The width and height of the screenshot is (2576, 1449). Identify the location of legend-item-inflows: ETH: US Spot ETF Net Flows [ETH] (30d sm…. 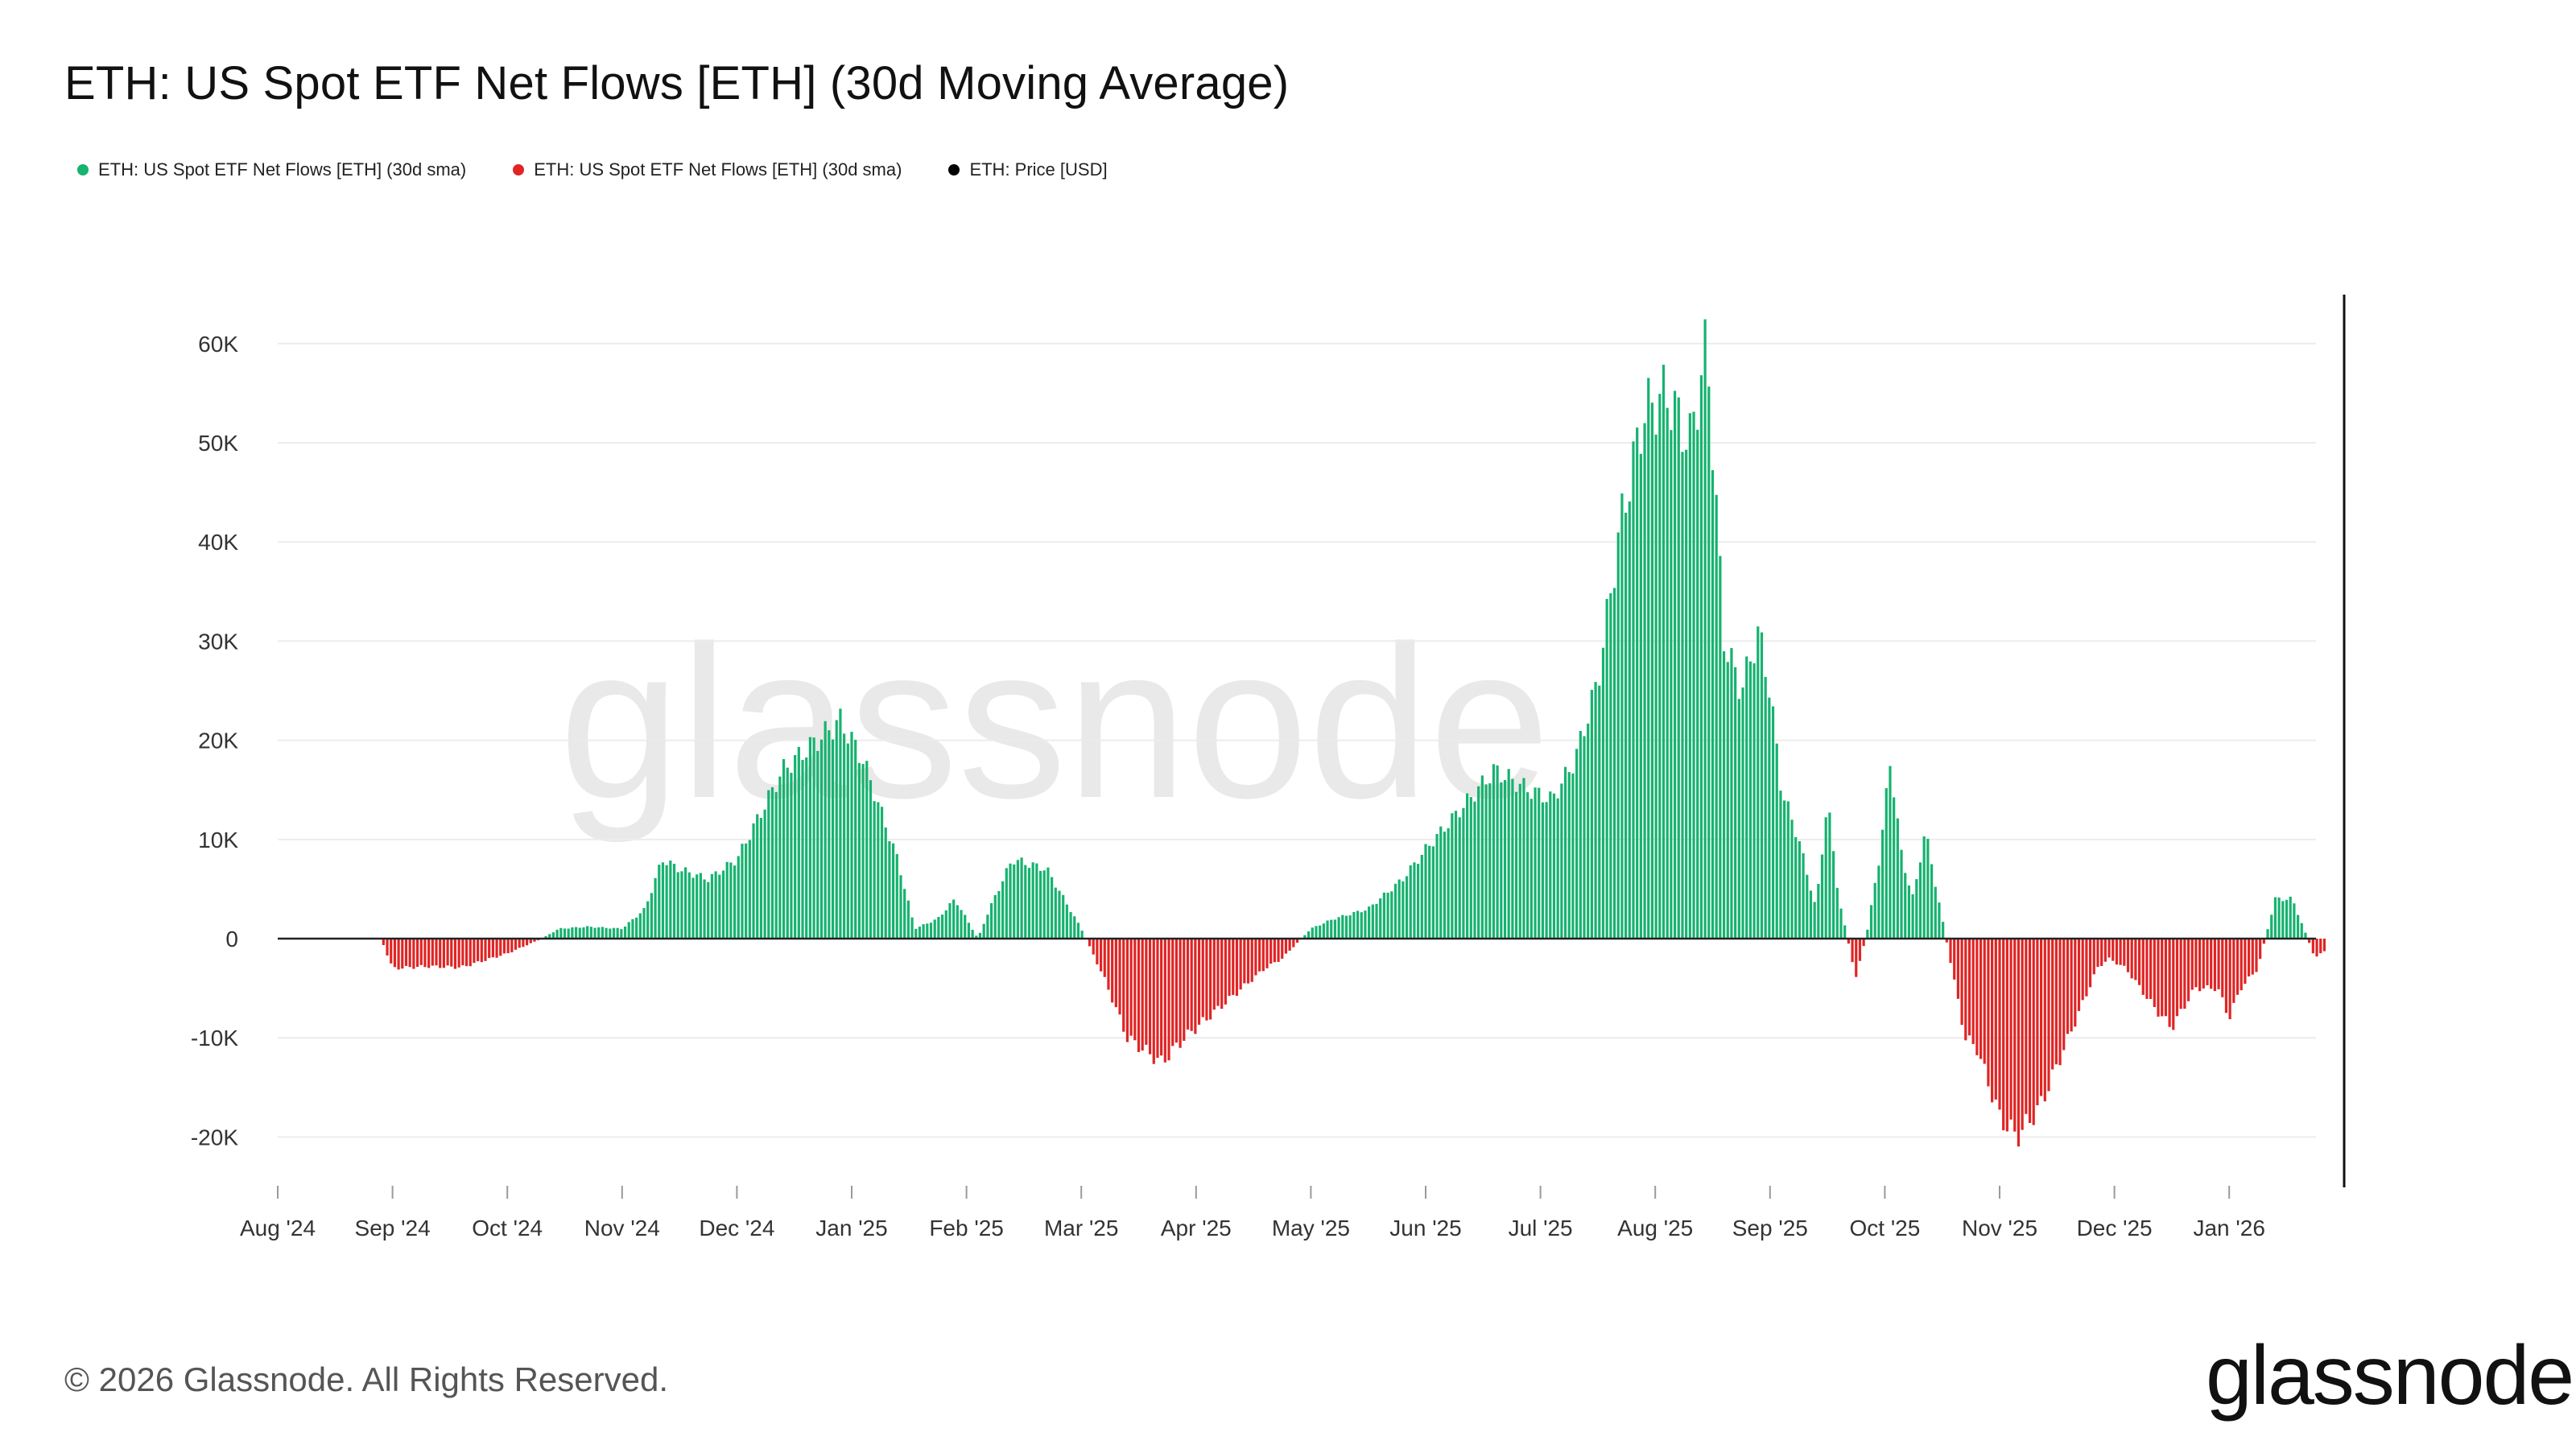
(271, 169).